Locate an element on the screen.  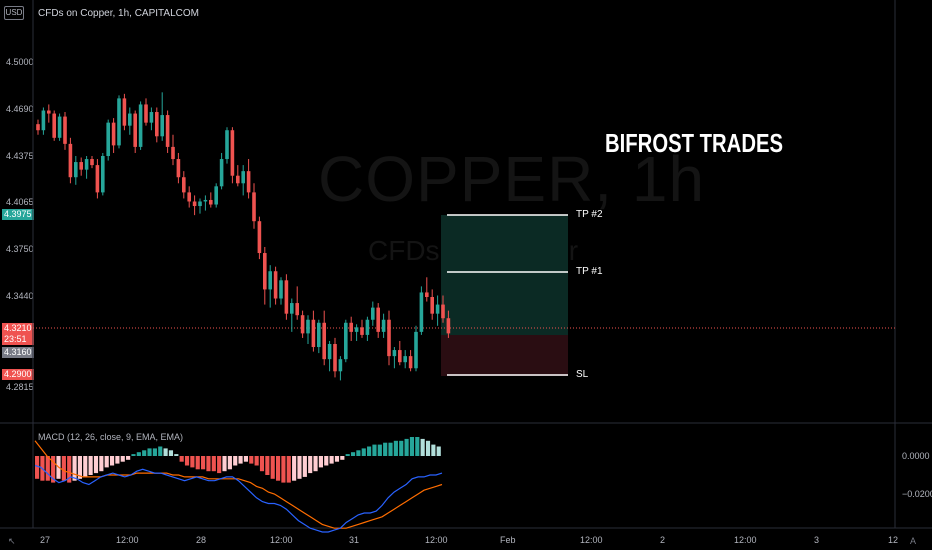
tp2-label: TP #2 is located at coordinates (589, 214).